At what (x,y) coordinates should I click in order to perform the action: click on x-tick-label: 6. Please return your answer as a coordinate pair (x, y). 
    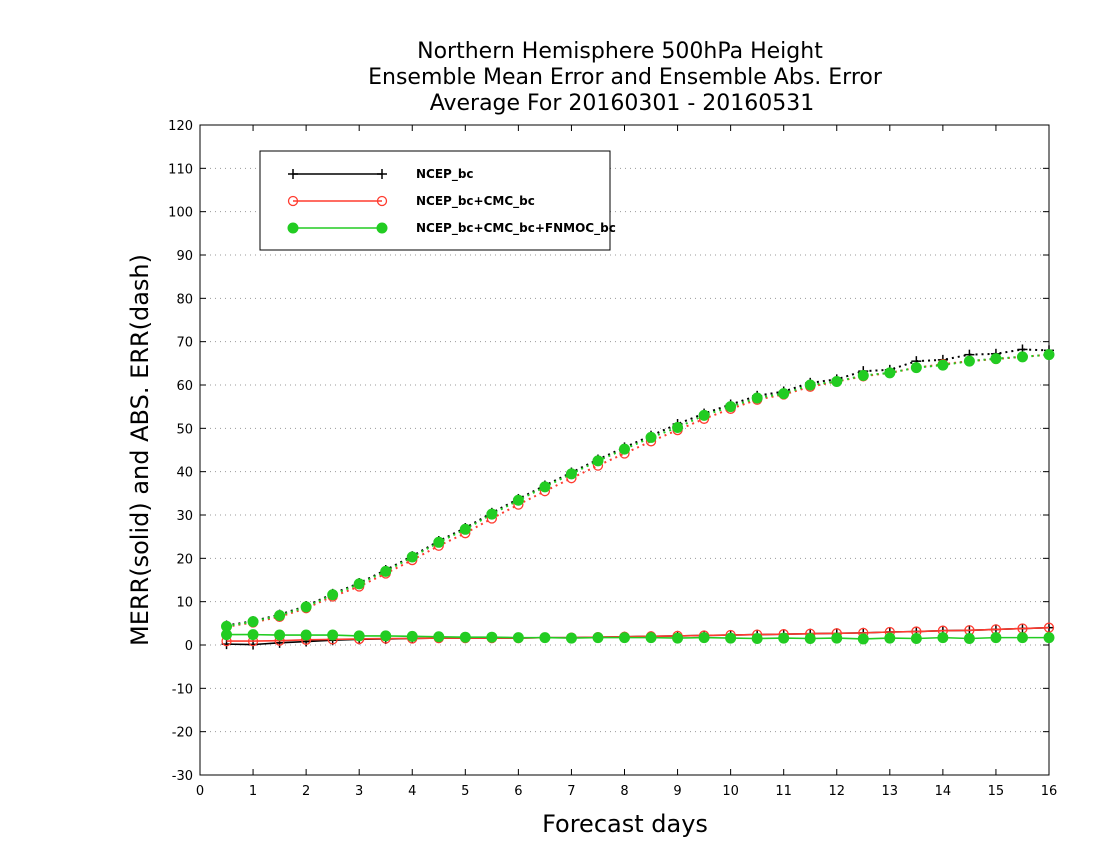
    Looking at the image, I should click on (518, 791).